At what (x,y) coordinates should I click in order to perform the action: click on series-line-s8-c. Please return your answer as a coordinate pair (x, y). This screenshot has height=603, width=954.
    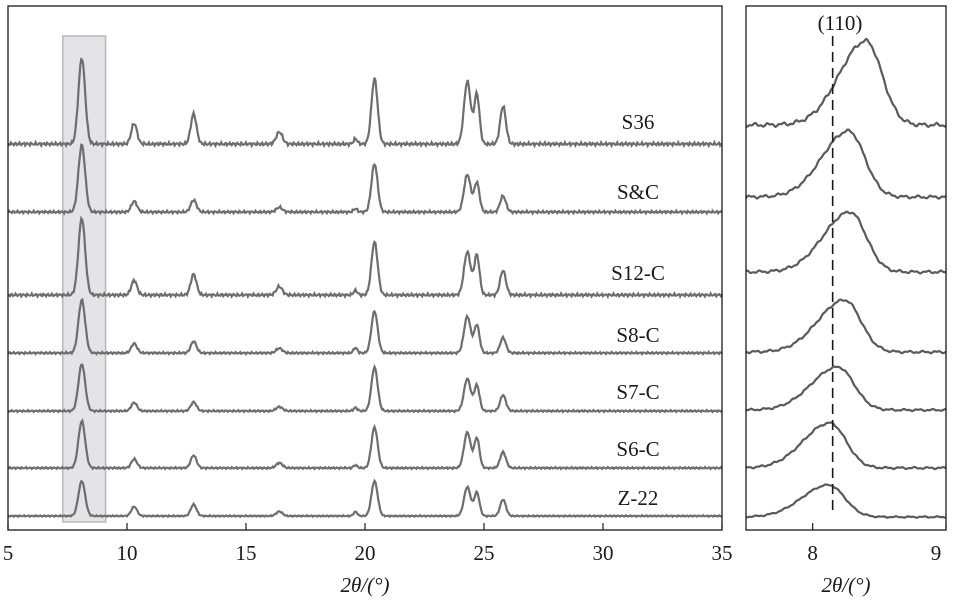
    Looking at the image, I should click on (365, 327).